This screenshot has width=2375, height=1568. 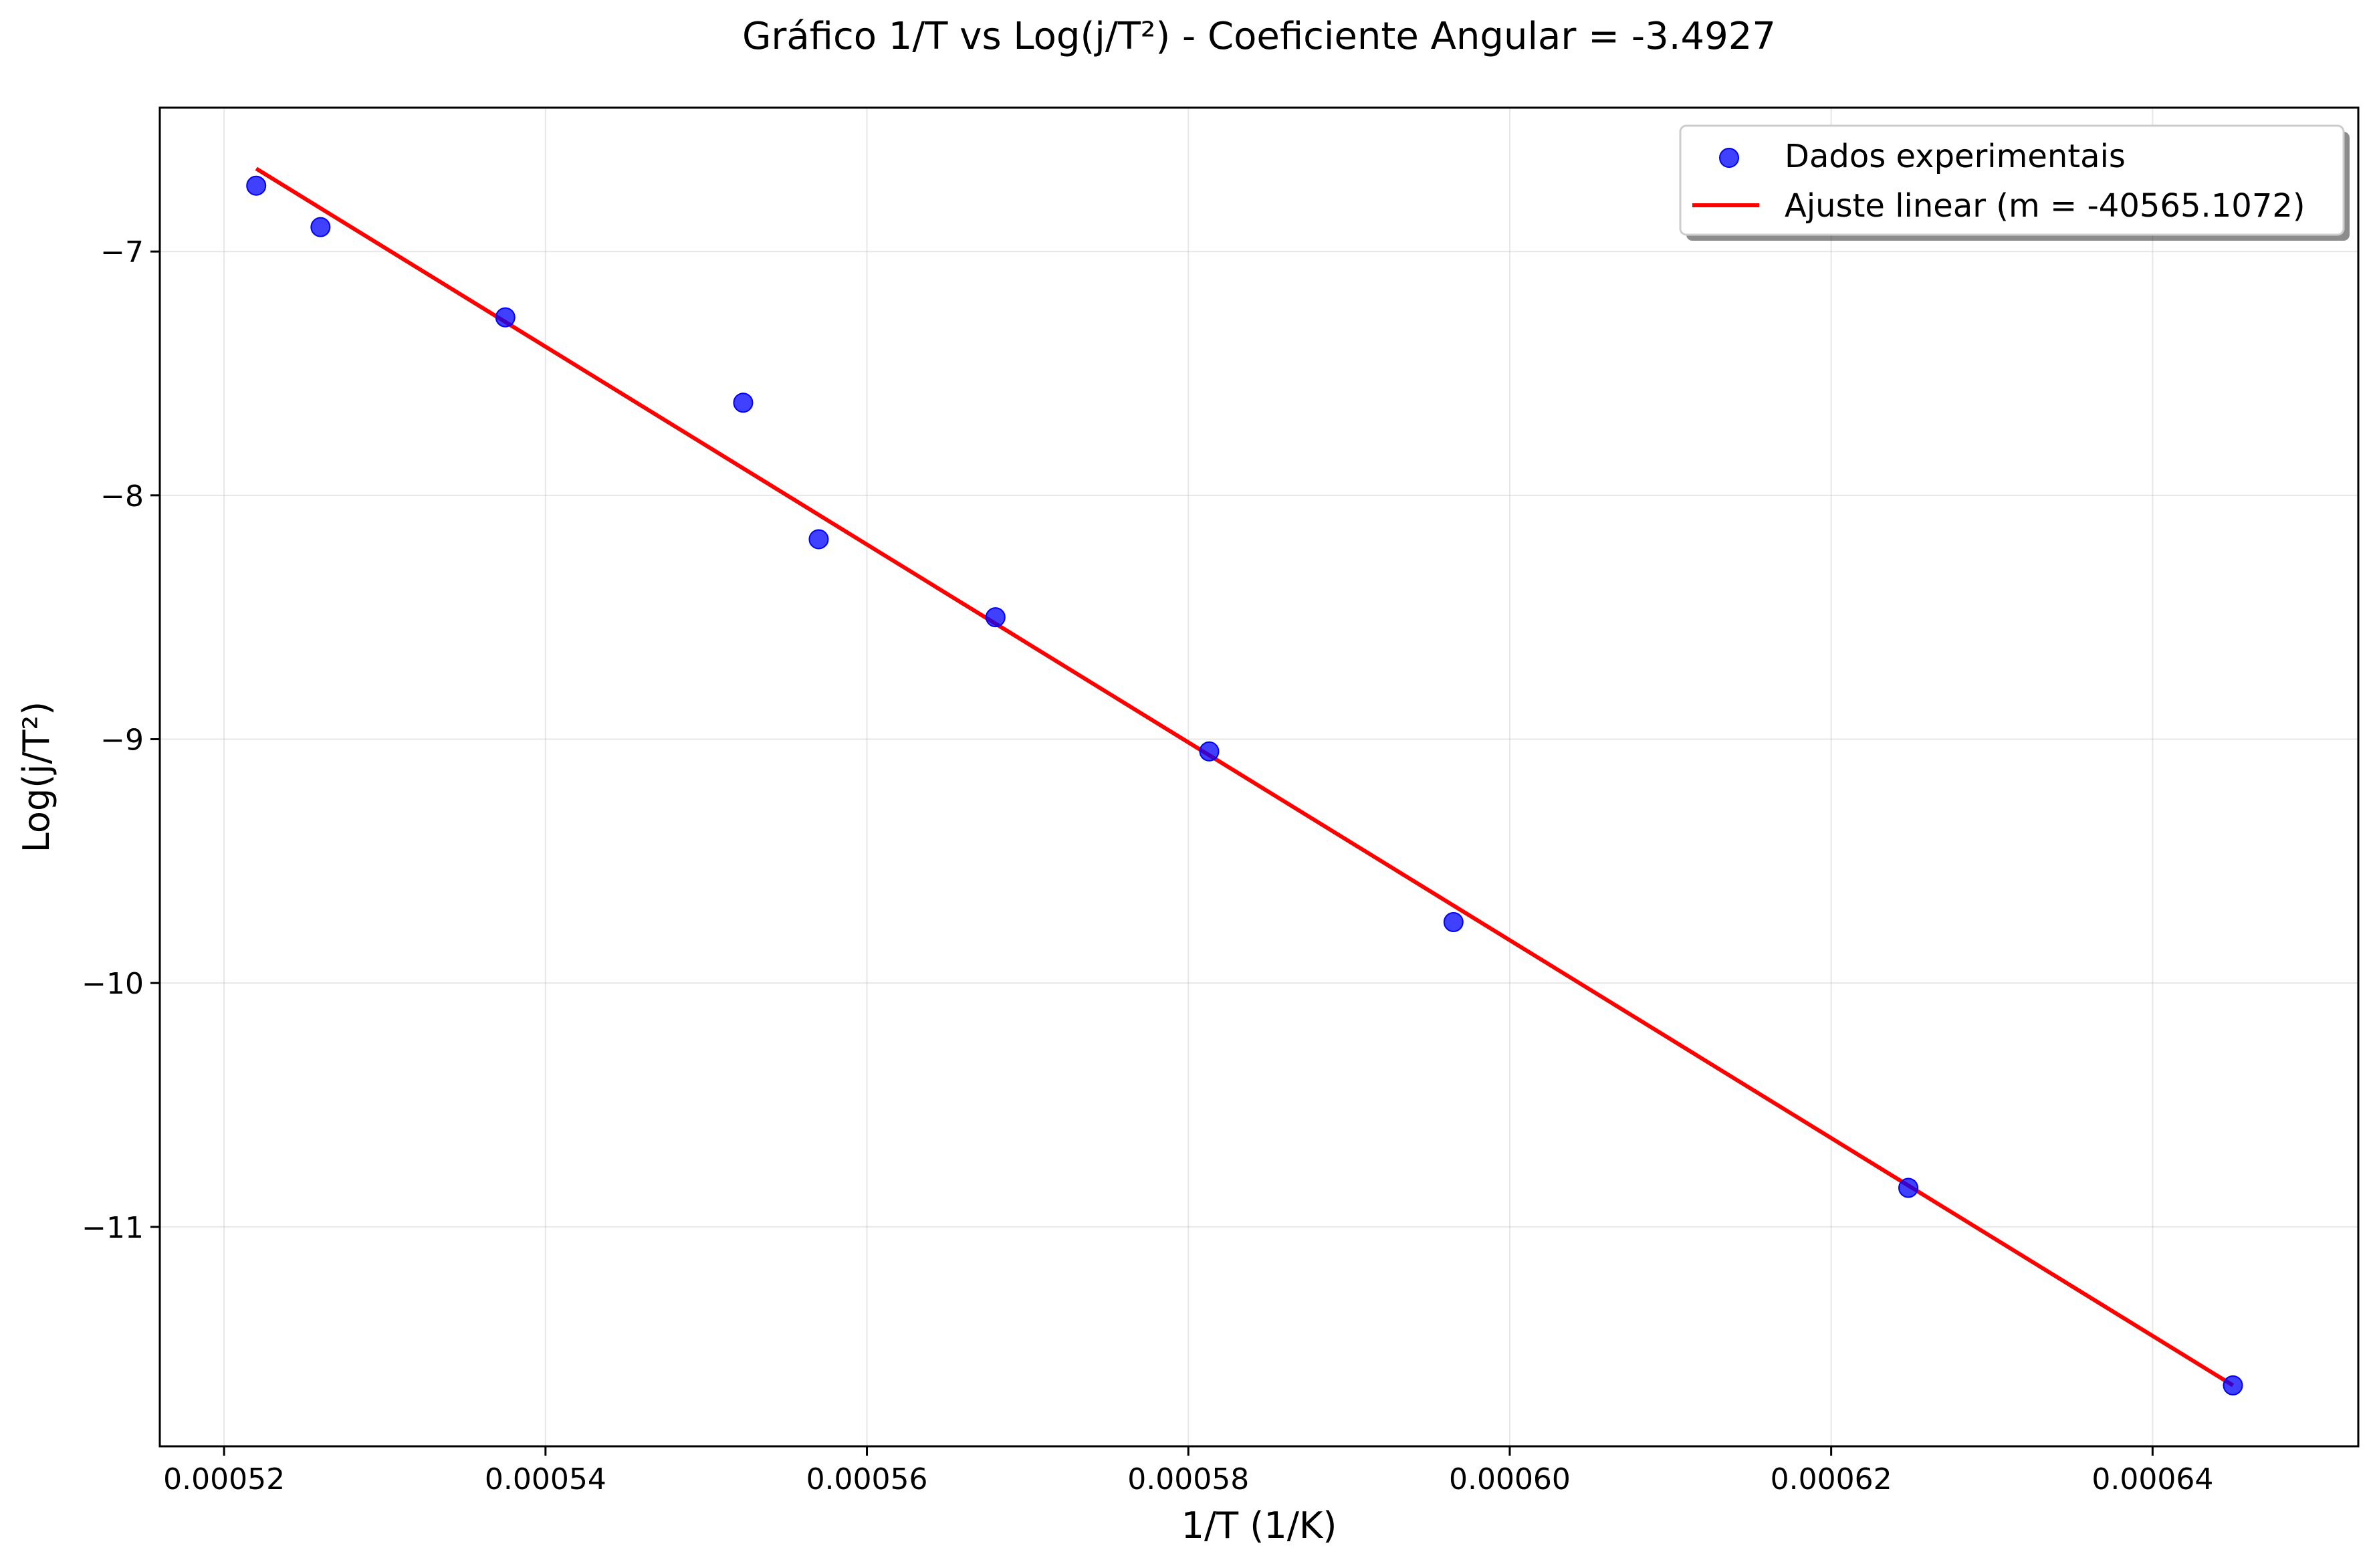 I want to click on y-tick-label: −8, so click(x=122, y=496).